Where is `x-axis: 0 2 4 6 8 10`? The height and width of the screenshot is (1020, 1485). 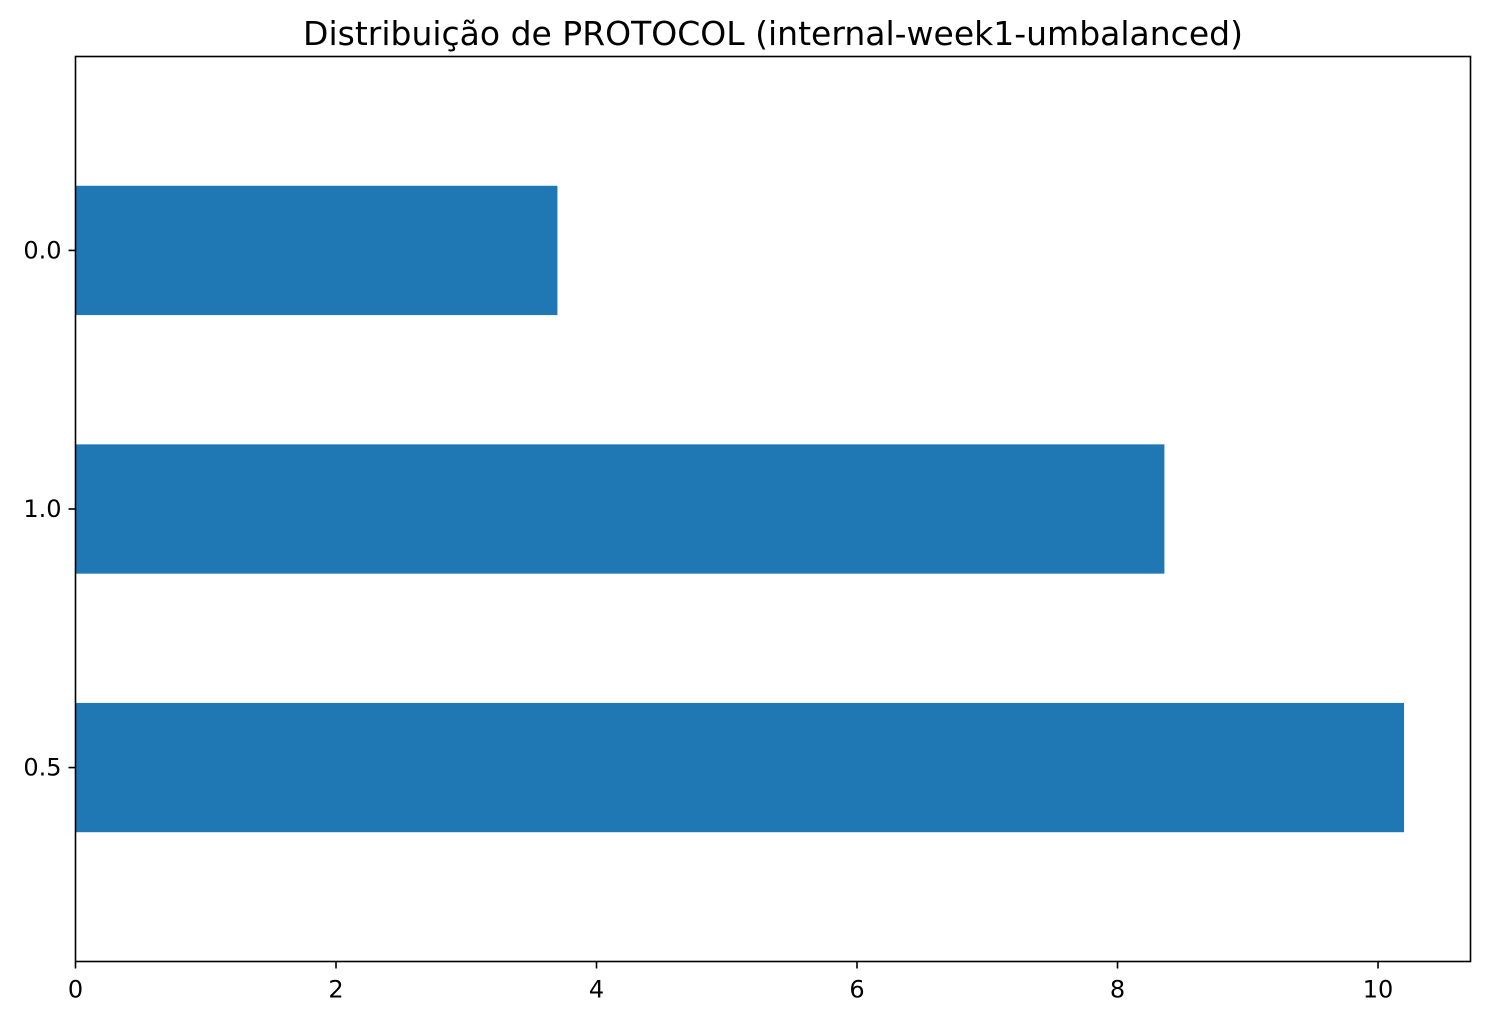 x-axis: 0 2 4 6 8 10 is located at coordinates (731, 982).